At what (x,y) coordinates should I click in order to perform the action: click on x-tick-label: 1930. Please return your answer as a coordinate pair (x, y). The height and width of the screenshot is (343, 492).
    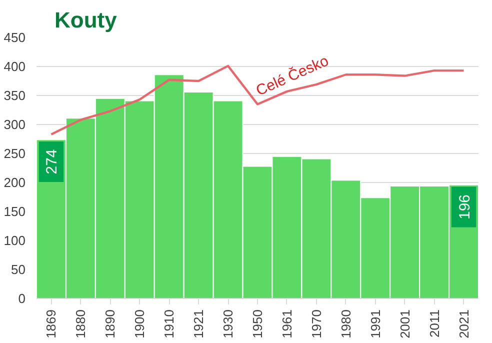
    Looking at the image, I should click on (228, 324).